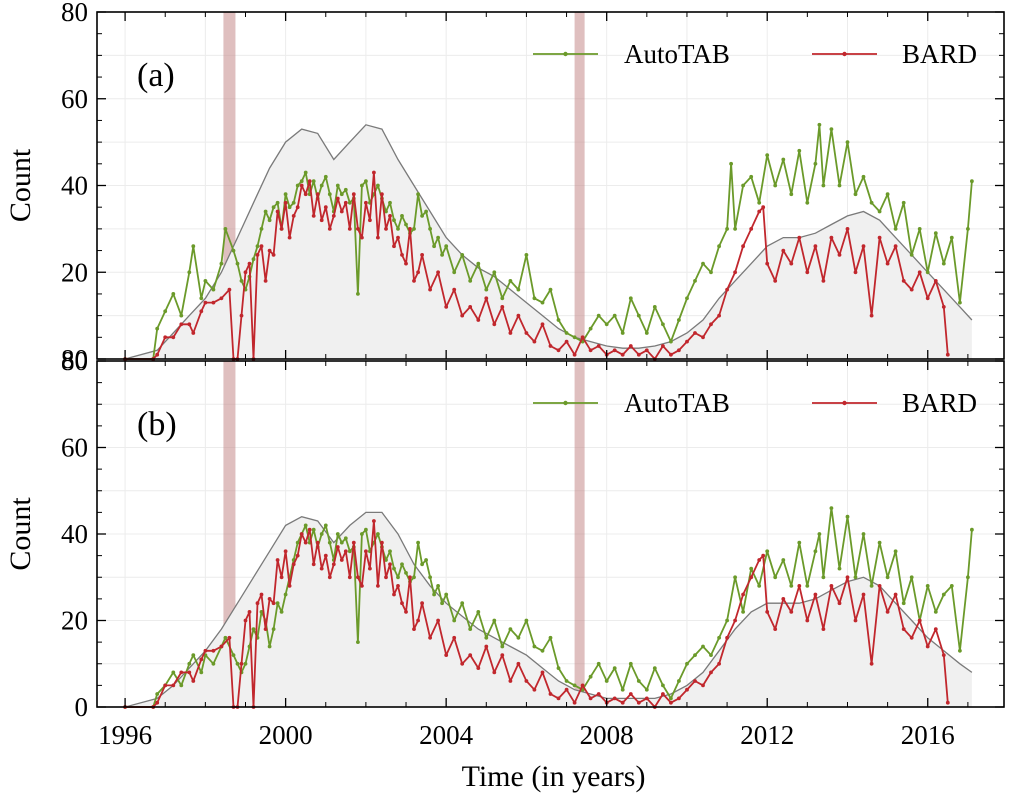 This screenshot has height=801, width=1018. What do you see at coordinates (74, 621) in the screenshot?
I see `y-tick-label: 20` at bounding box center [74, 621].